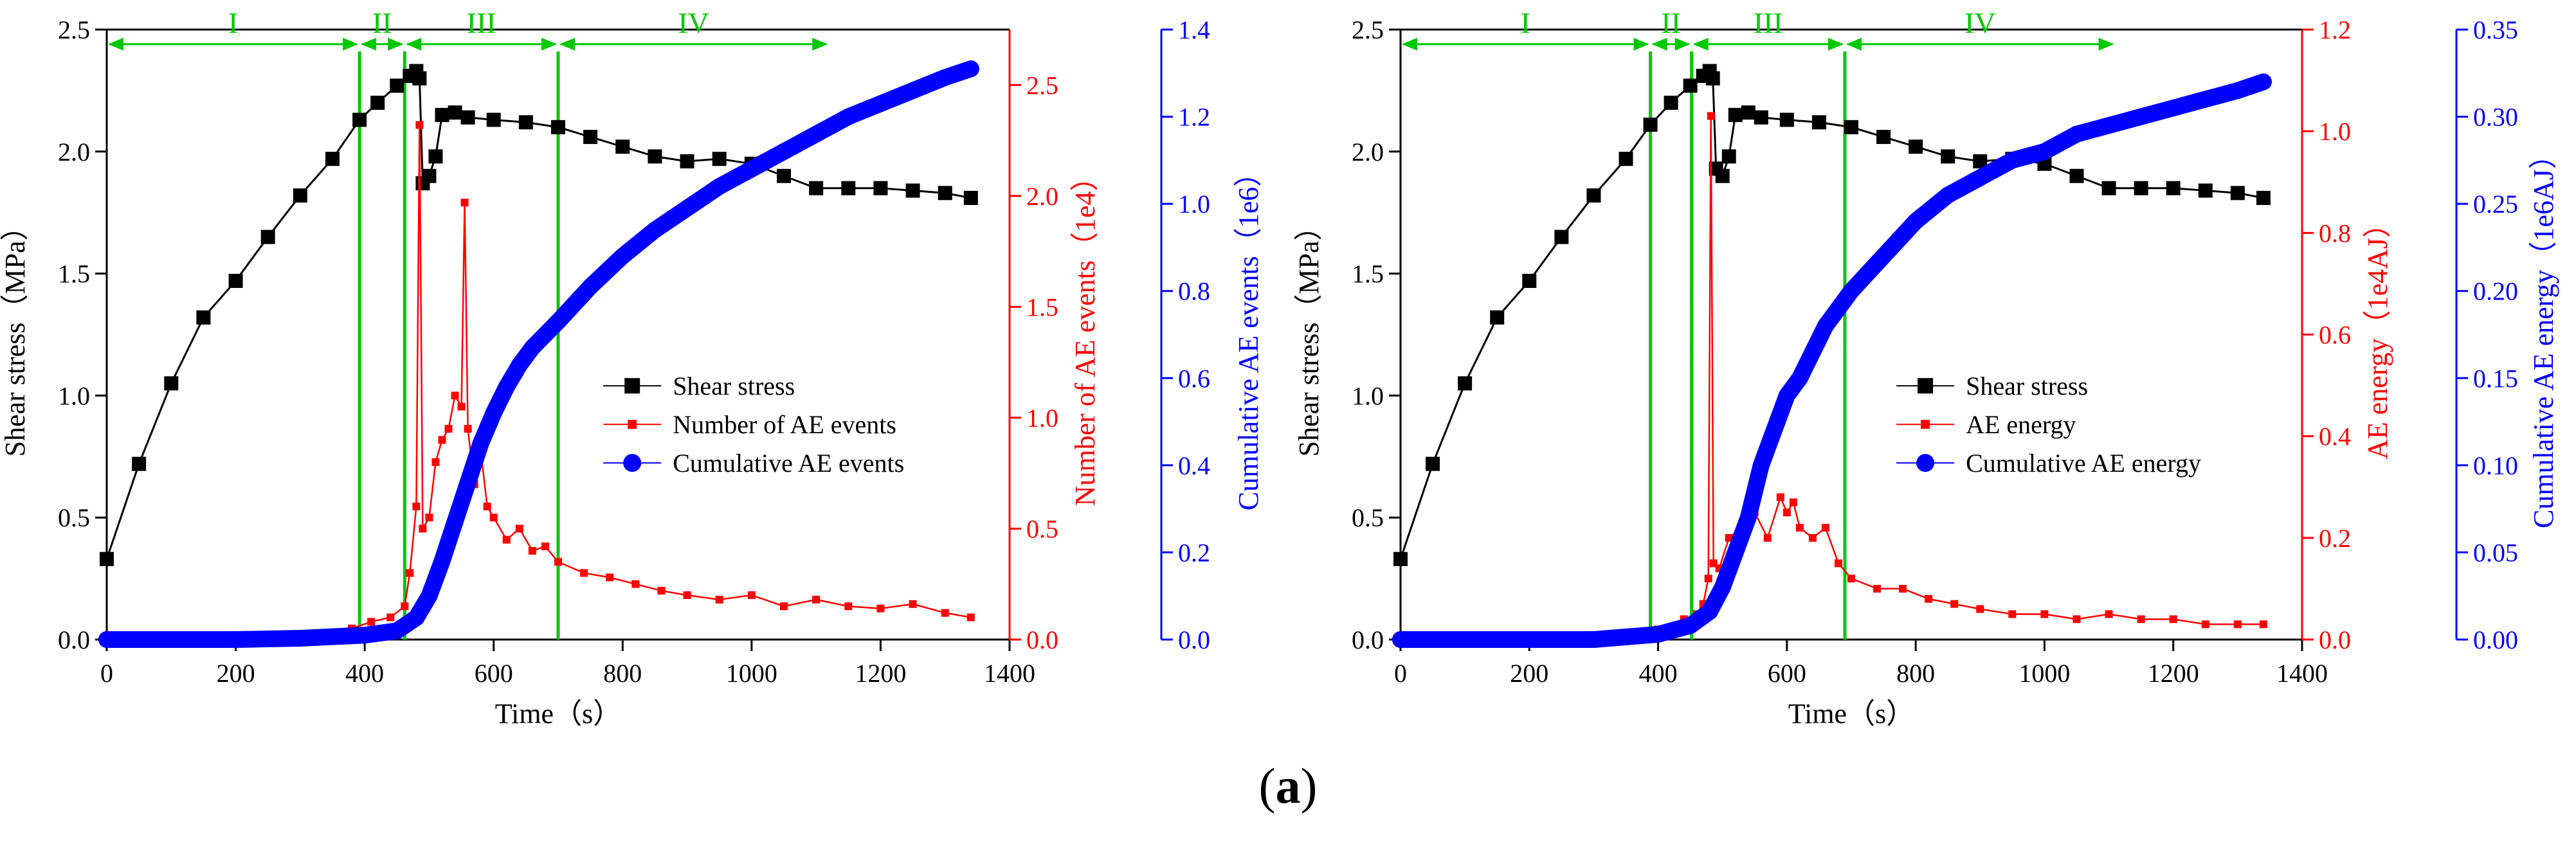 The width and height of the screenshot is (2576, 842). Describe the element at coordinates (1042, 85) in the screenshot. I see `y-right1-tick-label: 2.5` at that location.